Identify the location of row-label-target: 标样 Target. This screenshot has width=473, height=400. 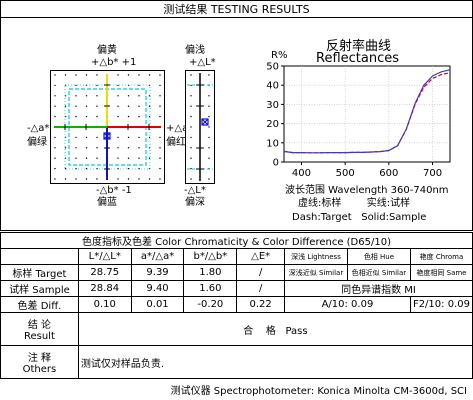
(39, 272).